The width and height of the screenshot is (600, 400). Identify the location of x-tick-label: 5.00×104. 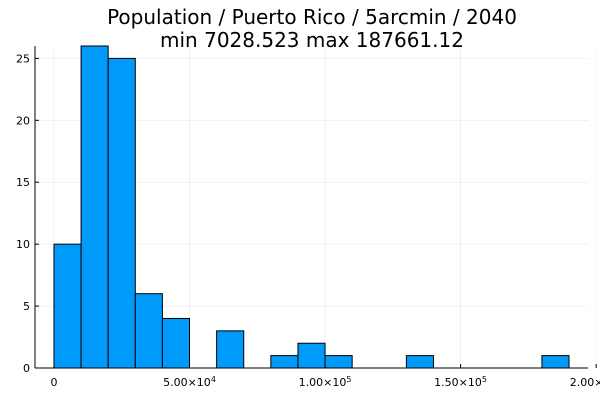
(189, 382).